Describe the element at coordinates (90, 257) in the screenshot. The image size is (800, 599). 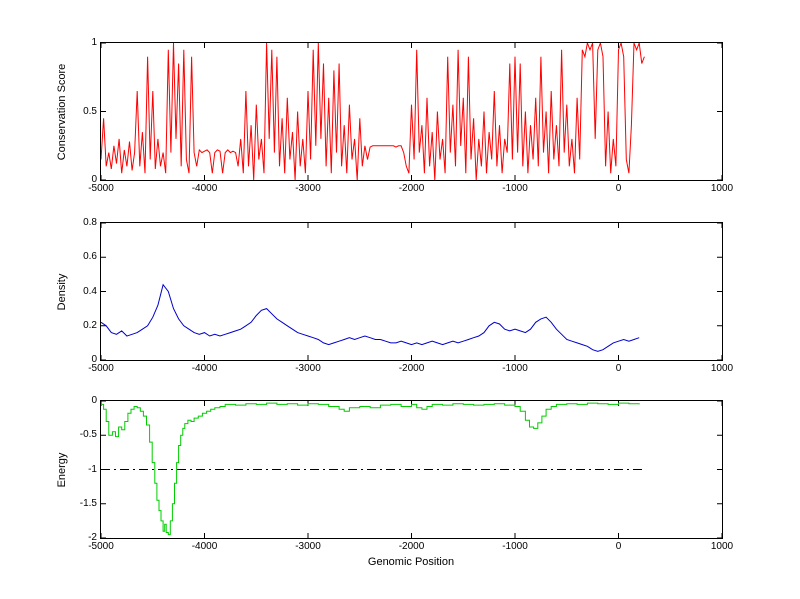
I see `y-tick-label: 0.6` at that location.